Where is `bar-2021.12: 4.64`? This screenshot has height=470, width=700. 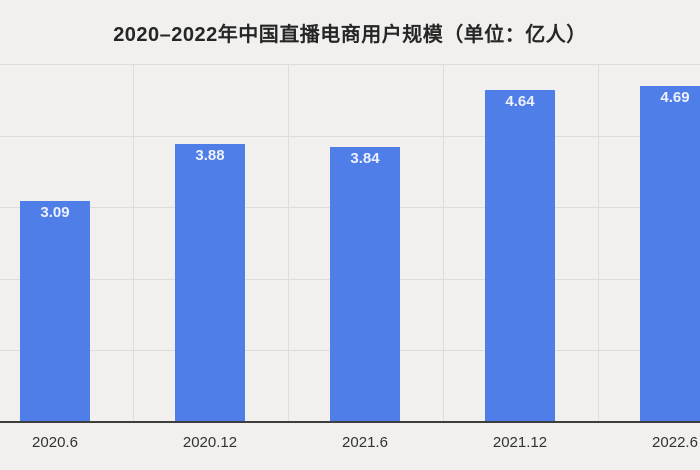
bar-2021.12: 4.64 is located at coordinates (520, 255).